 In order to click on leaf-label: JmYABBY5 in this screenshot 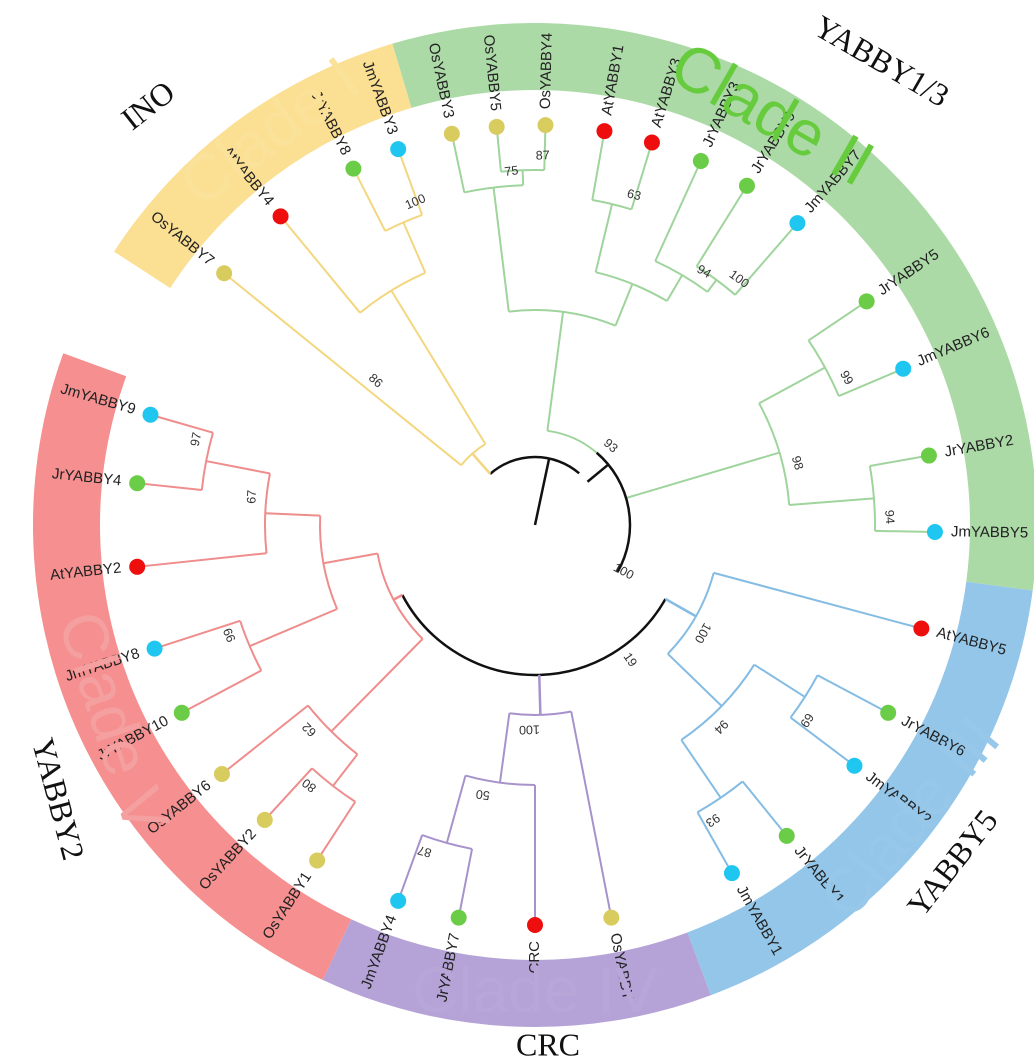, I will do `click(990, 532)`.